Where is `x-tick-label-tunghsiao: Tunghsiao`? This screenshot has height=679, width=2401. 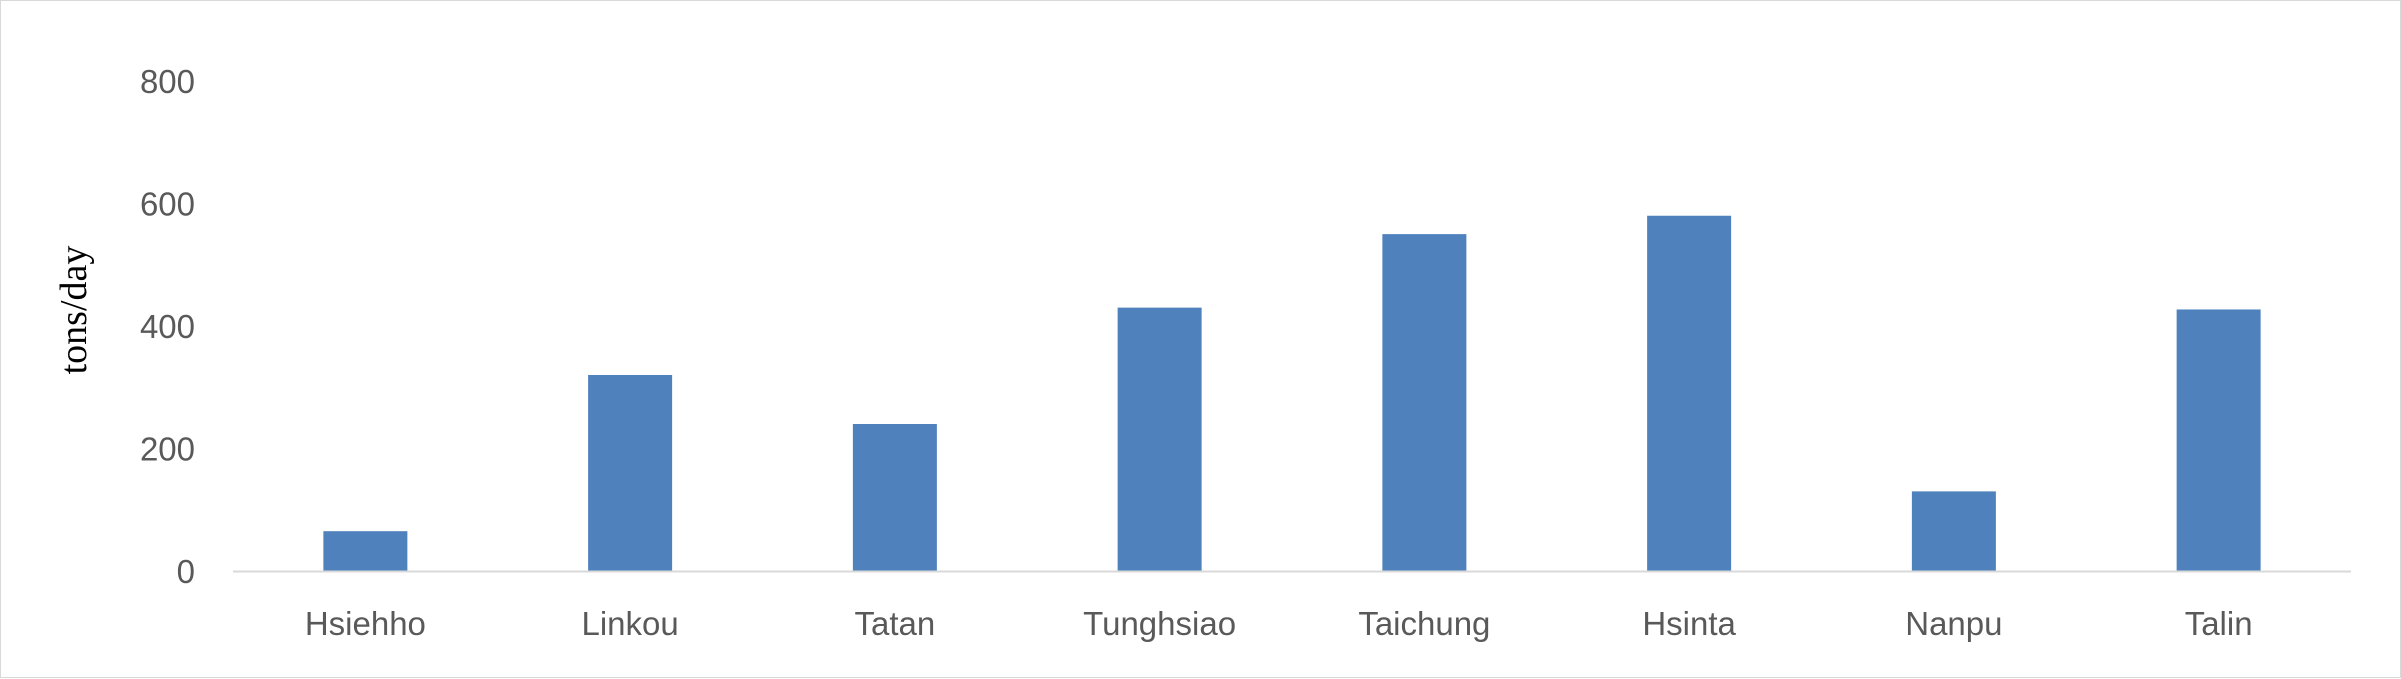 x-tick-label-tunghsiao: Tunghsiao is located at coordinates (1159, 623).